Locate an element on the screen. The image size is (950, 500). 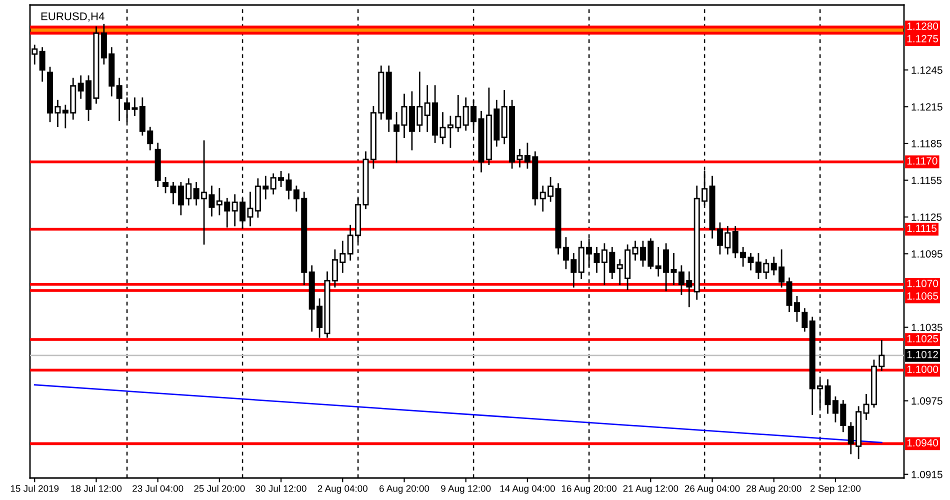
x-tick-label: 2 Sep 12:00 is located at coordinates (835, 489).